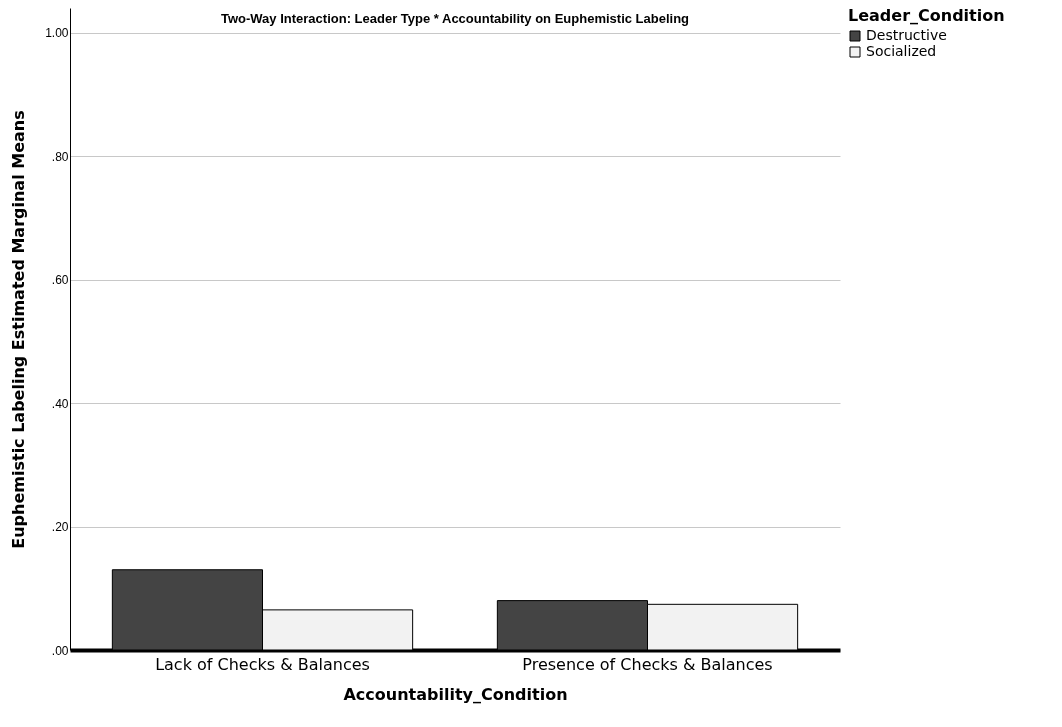  What do you see at coordinates (455, 18) in the screenshot?
I see `chart-title: Two-Way Interaction: Leader Type * Accountability on Euphemistic Labeling` at bounding box center [455, 18].